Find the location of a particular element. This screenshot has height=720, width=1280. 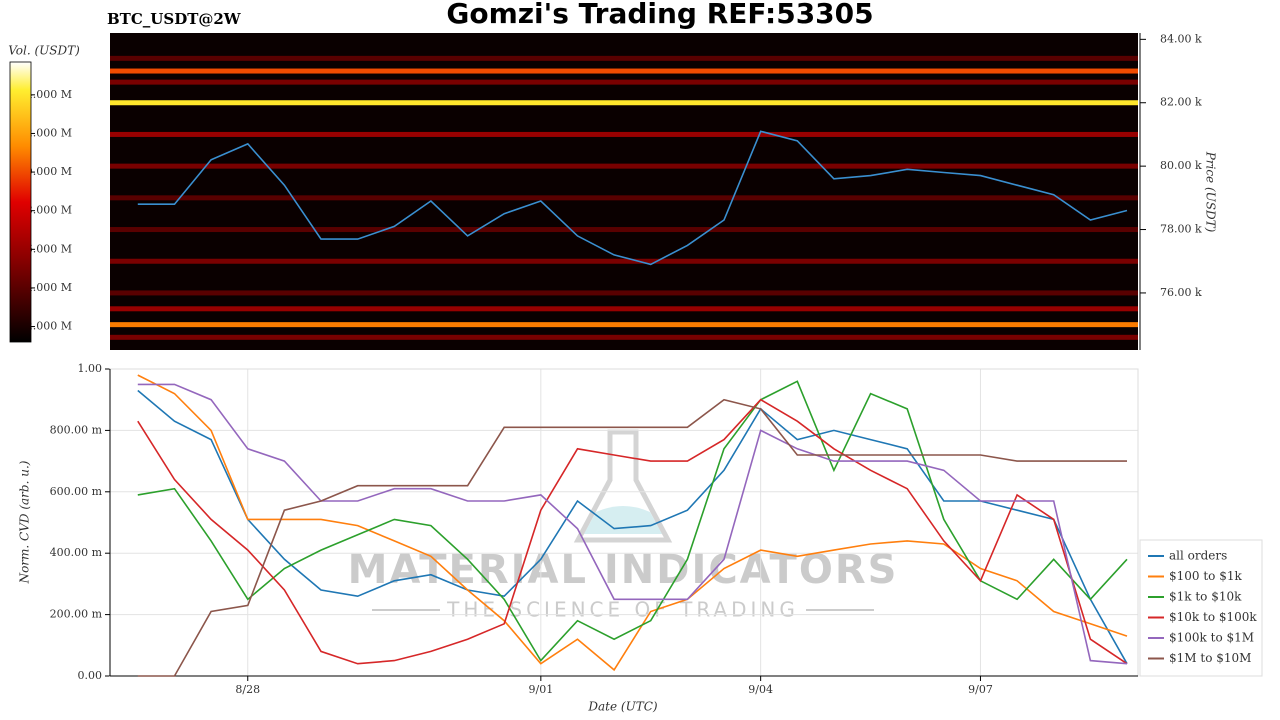

y-axis-label: Price (USDT) is located at coordinates (1211, 192).